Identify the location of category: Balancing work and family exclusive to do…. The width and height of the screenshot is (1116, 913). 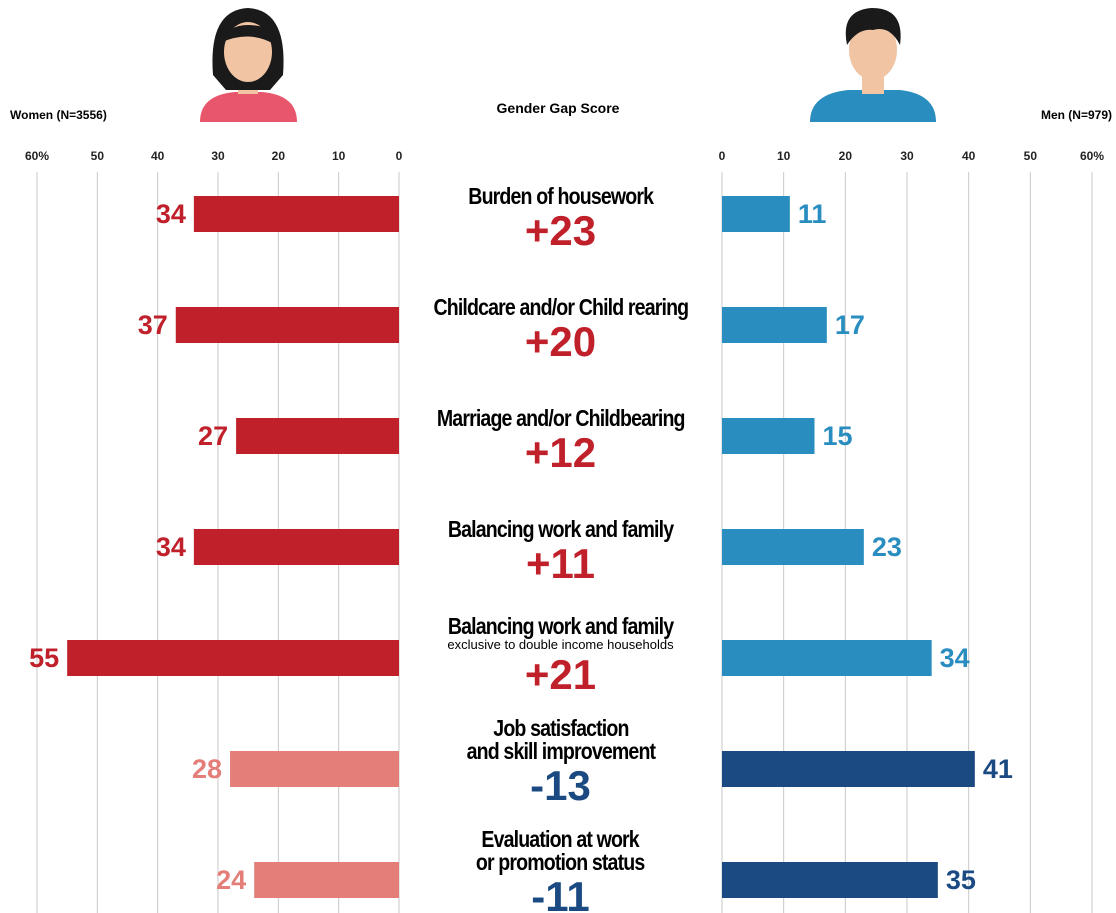
(560, 656).